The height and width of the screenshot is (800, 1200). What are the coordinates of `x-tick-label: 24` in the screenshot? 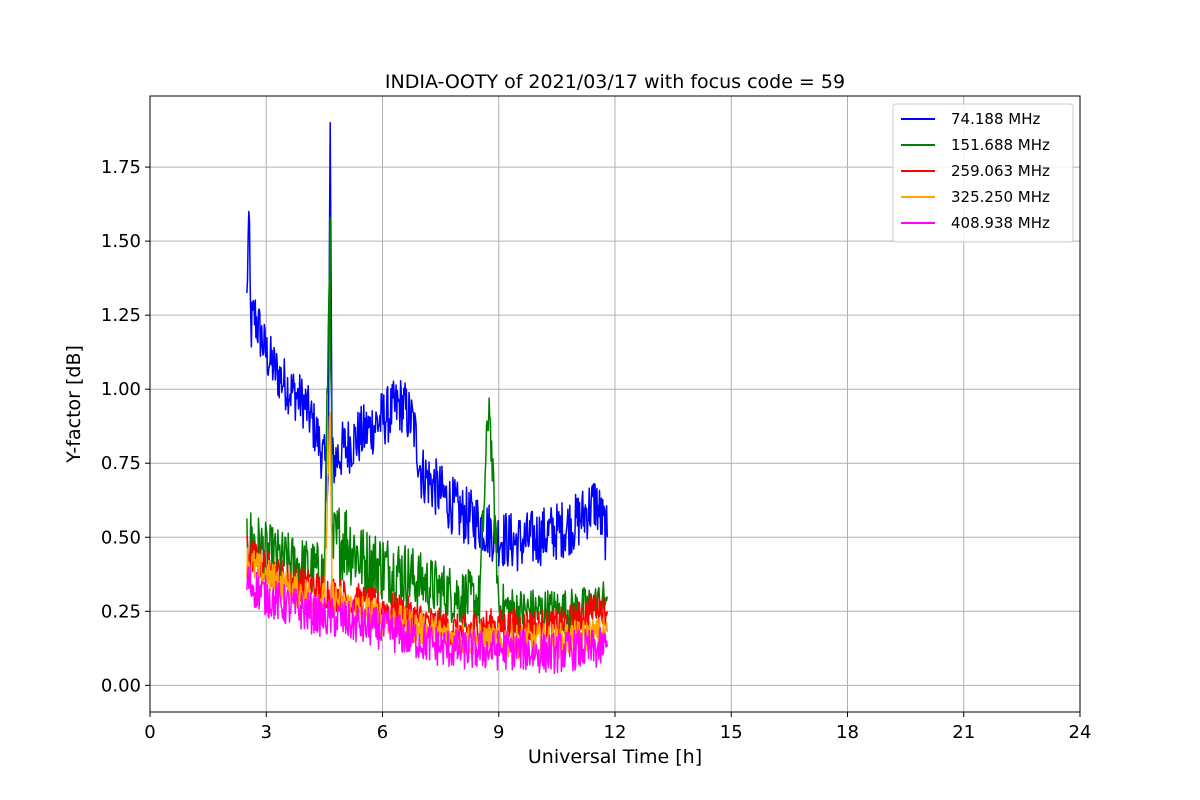 It's located at (1080, 732).